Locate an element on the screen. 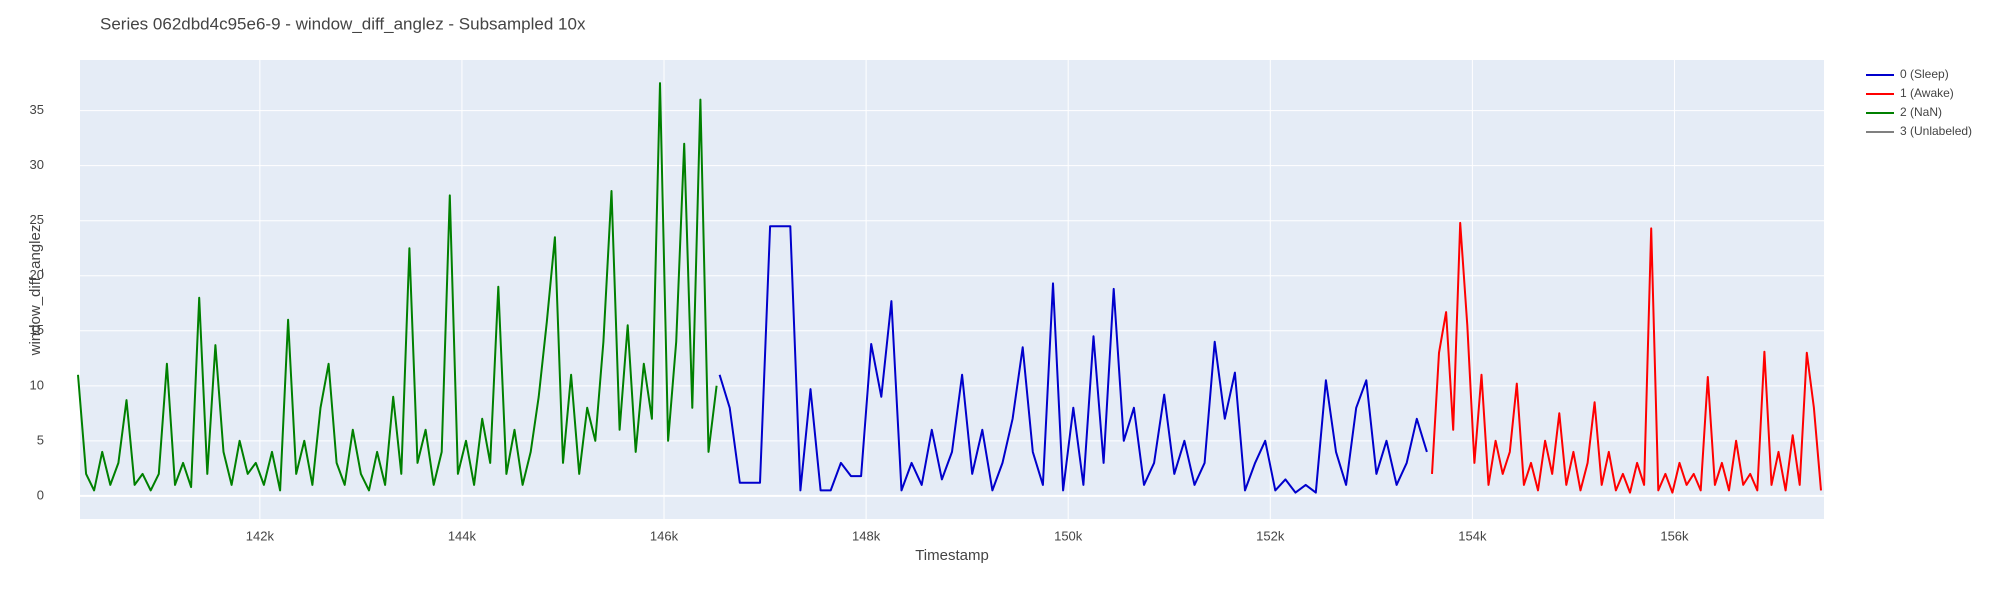  legend-label: 1 (Awake) is located at coordinates (1927, 93).